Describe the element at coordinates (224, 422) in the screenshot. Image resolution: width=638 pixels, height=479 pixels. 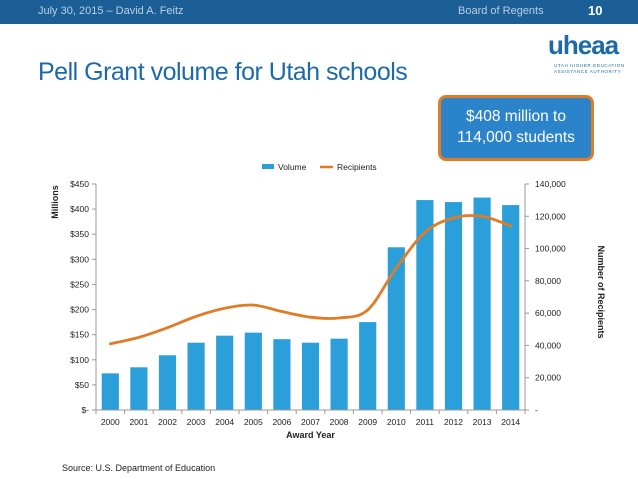
I see `x-tick-label: 2004` at that location.